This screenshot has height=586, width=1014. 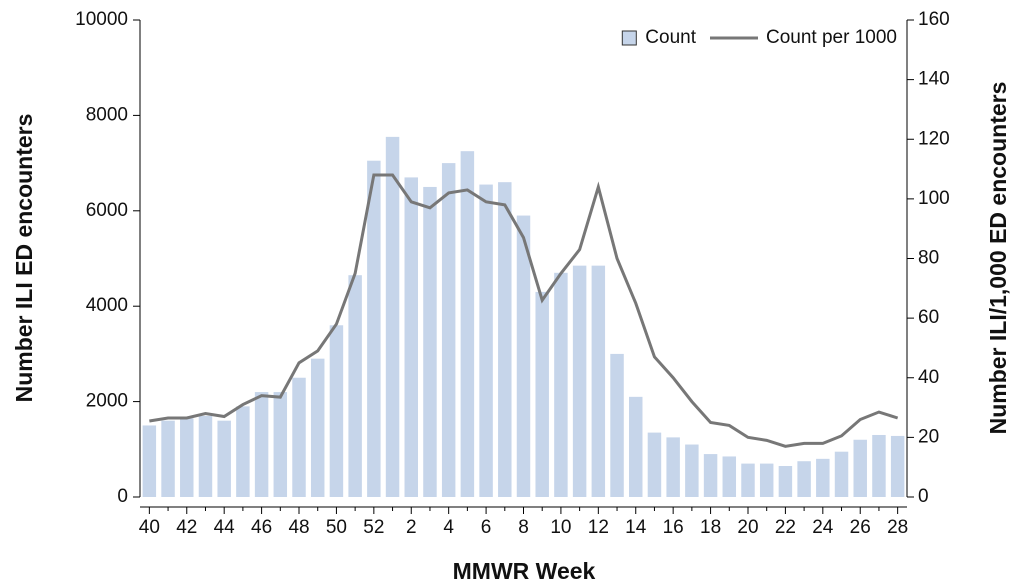 What do you see at coordinates (636, 527) in the screenshot?
I see `x-tick-label: 14` at bounding box center [636, 527].